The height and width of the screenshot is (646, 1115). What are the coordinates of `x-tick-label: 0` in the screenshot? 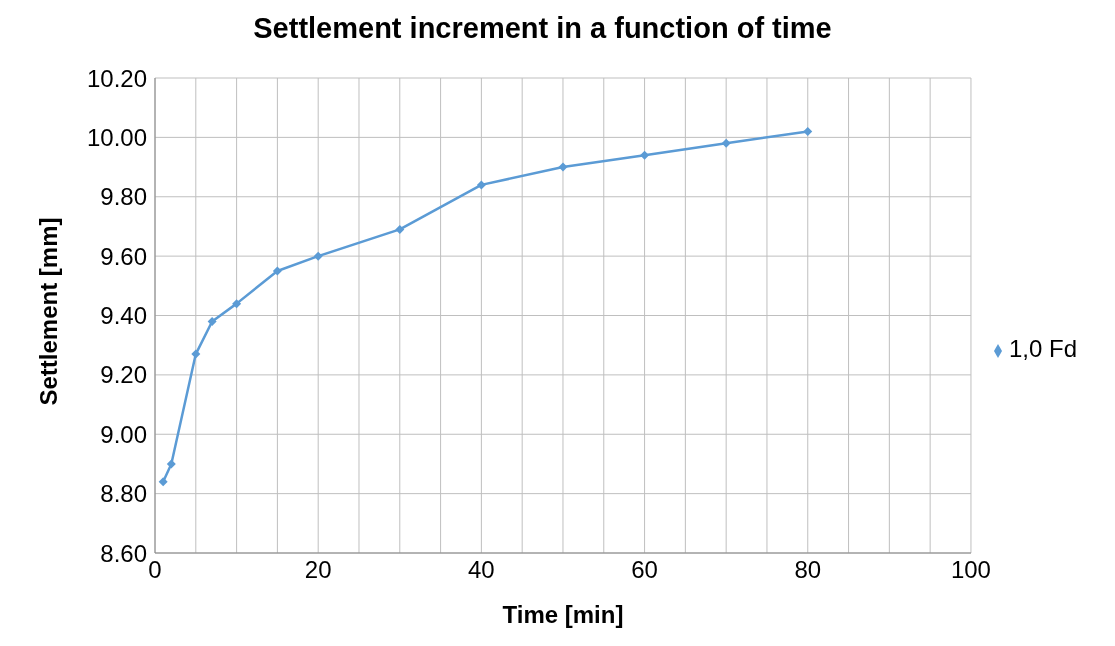 It's located at (155, 570).